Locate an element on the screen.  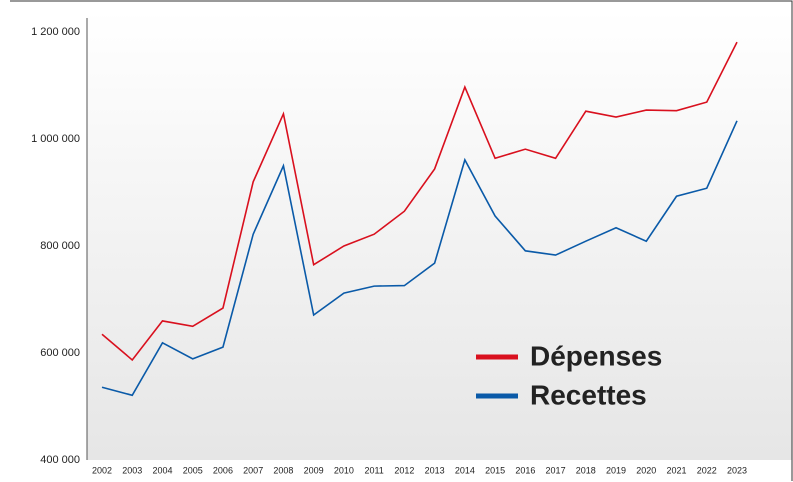
x-tick-label: 2022 is located at coordinates (707, 470).